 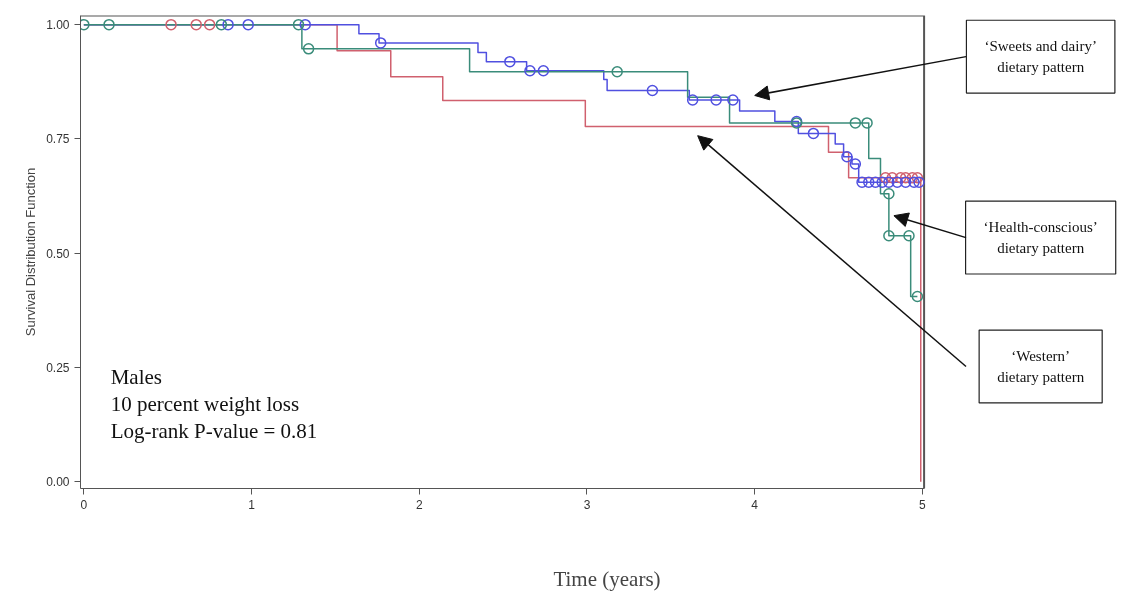 I want to click on x-axis-title: Time (years), so click(x=607, y=578).